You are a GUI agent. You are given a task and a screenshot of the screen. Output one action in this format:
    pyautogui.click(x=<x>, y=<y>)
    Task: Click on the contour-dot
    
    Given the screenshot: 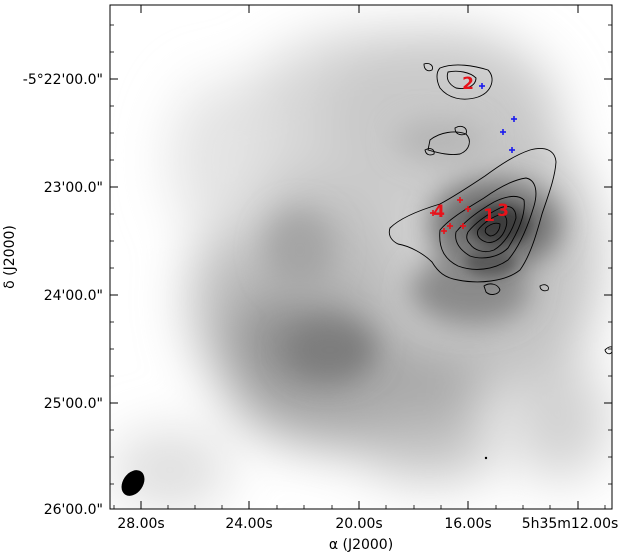 What is the action you would take?
    pyautogui.click(x=486, y=458)
    